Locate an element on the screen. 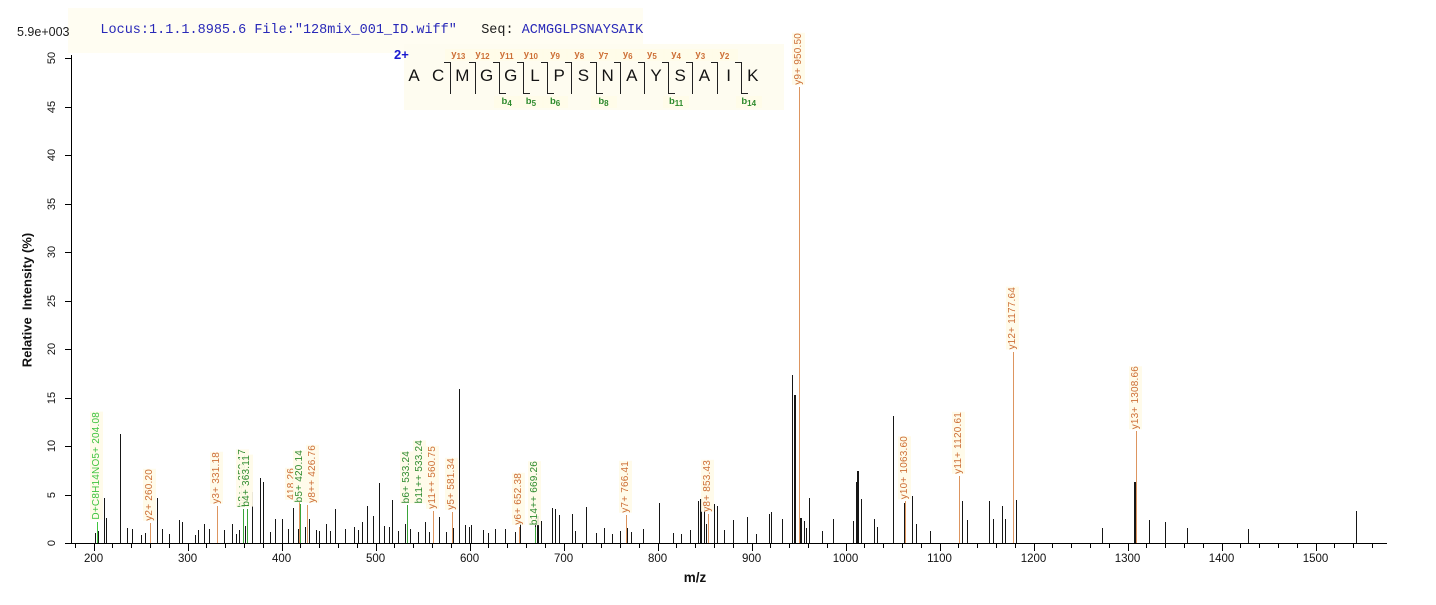 This screenshot has width=1436, height=605. y-ion-label: y2 is located at coordinates (724, 55).